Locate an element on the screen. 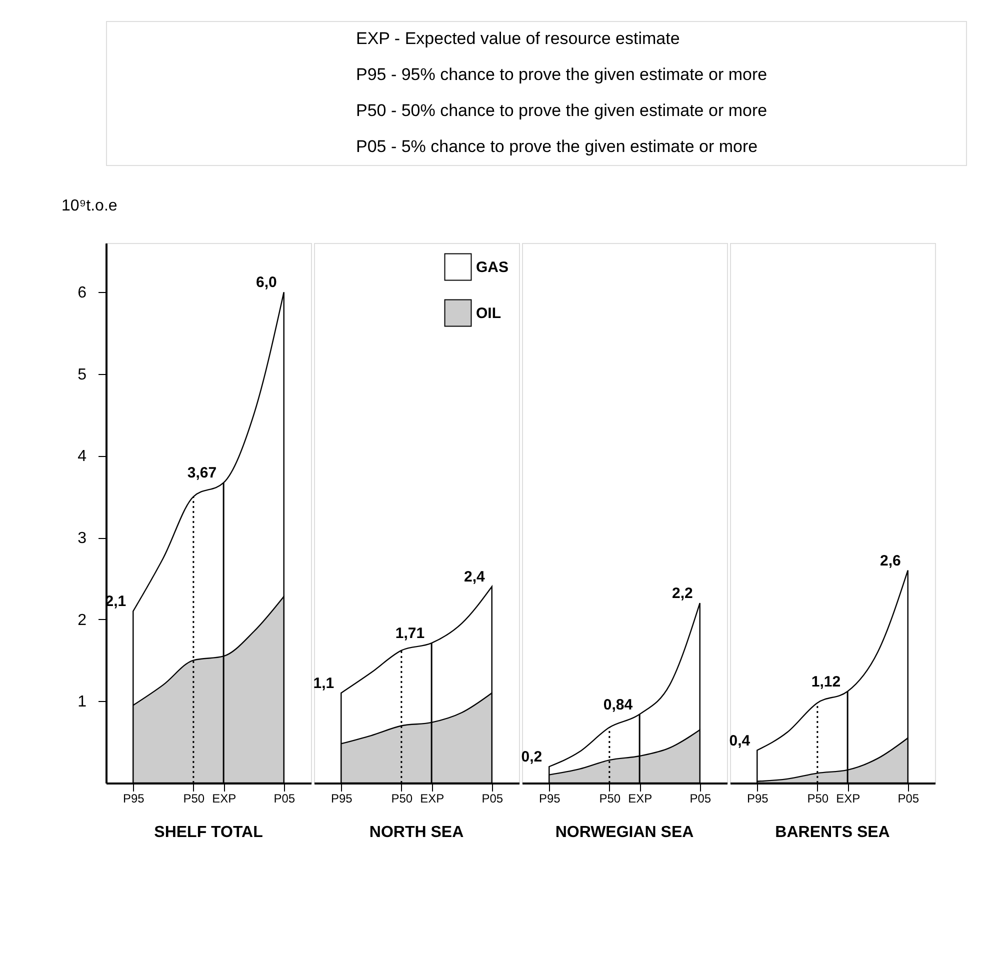 This screenshot has width=986, height=965. text: EXP - Expected value of resource estimate is located at coordinates (518, 38).